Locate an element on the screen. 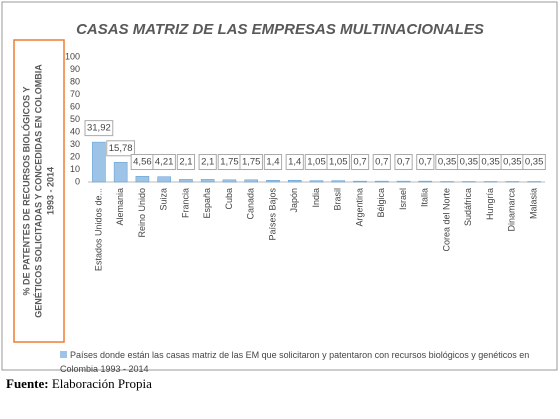 The width and height of the screenshot is (560, 419). x-tick-label: Israel is located at coordinates (403, 199).